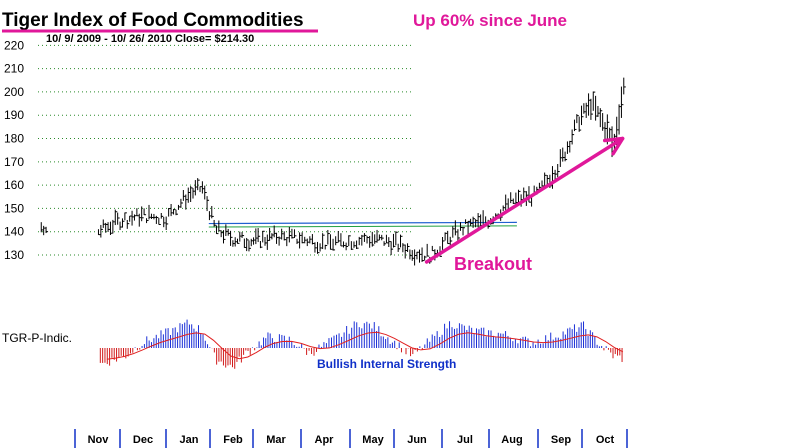  What do you see at coordinates (465, 440) in the screenshot?
I see `month-label-jul: Jul` at bounding box center [465, 440].